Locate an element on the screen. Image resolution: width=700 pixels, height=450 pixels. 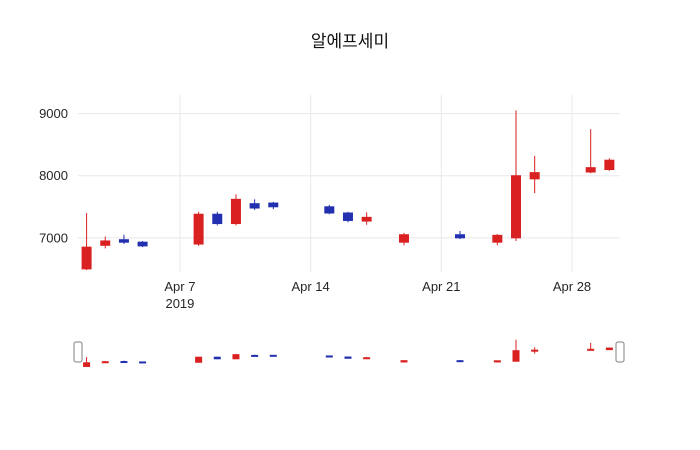
x-tick-label: Apr 21 is located at coordinates (441, 286).